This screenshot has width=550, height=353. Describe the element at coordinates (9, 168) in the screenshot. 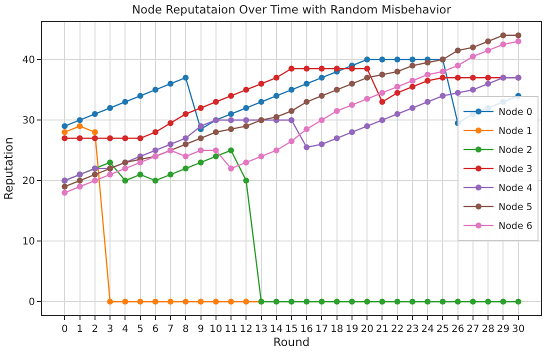

I see `y-axis-title: Reputation` at that location.